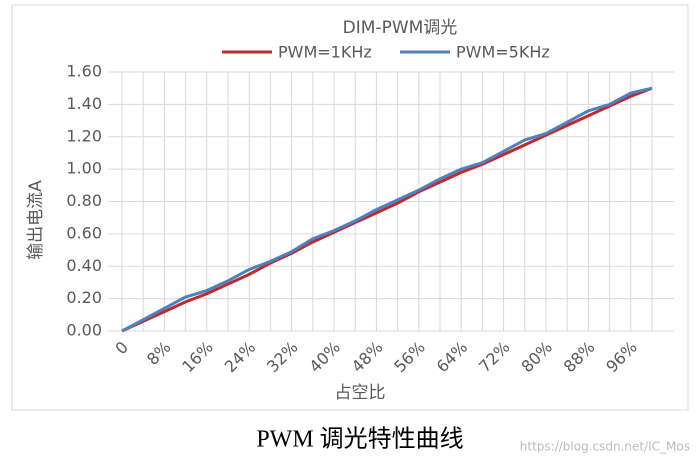 Image resolution: width=700 pixels, height=468 pixels. Describe the element at coordinates (84, 330) in the screenshot. I see `y-tick-label: 0.00` at that location.